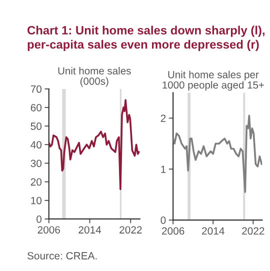 This screenshot has height=271, width=270. I want to click on y-tick-label: 70, so click(36, 89).